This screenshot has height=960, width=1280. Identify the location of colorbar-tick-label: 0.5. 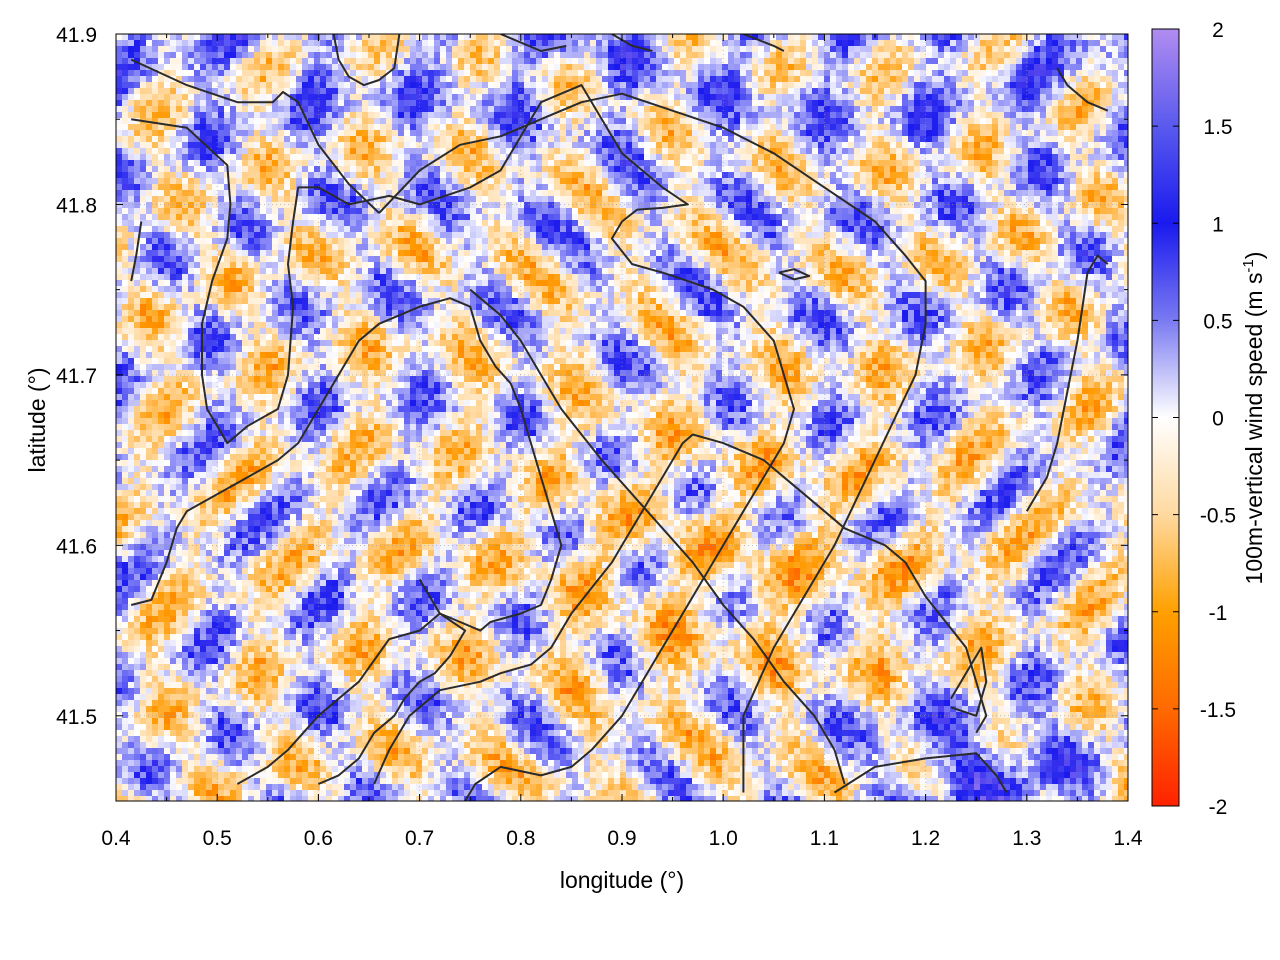
(1217, 321).